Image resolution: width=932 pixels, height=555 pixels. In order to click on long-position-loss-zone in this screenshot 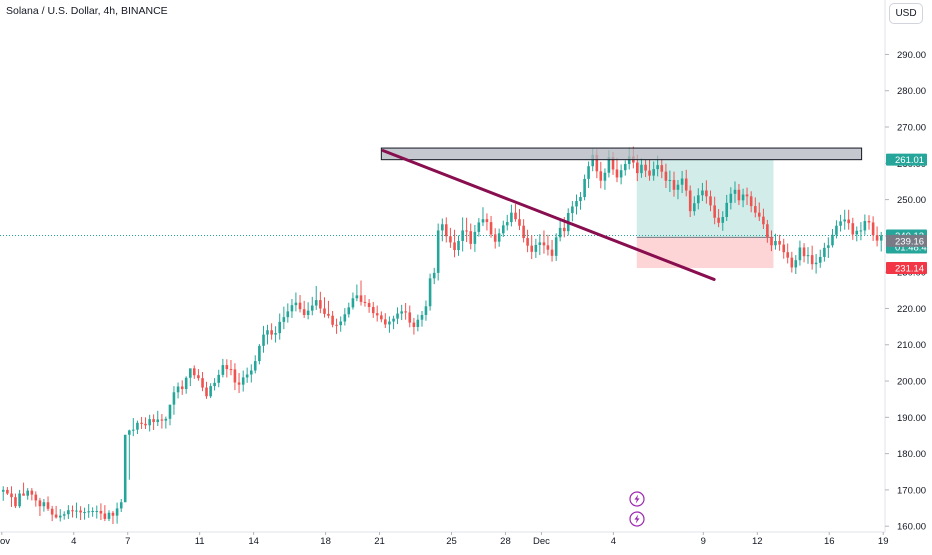, I will do `click(705, 253)`.